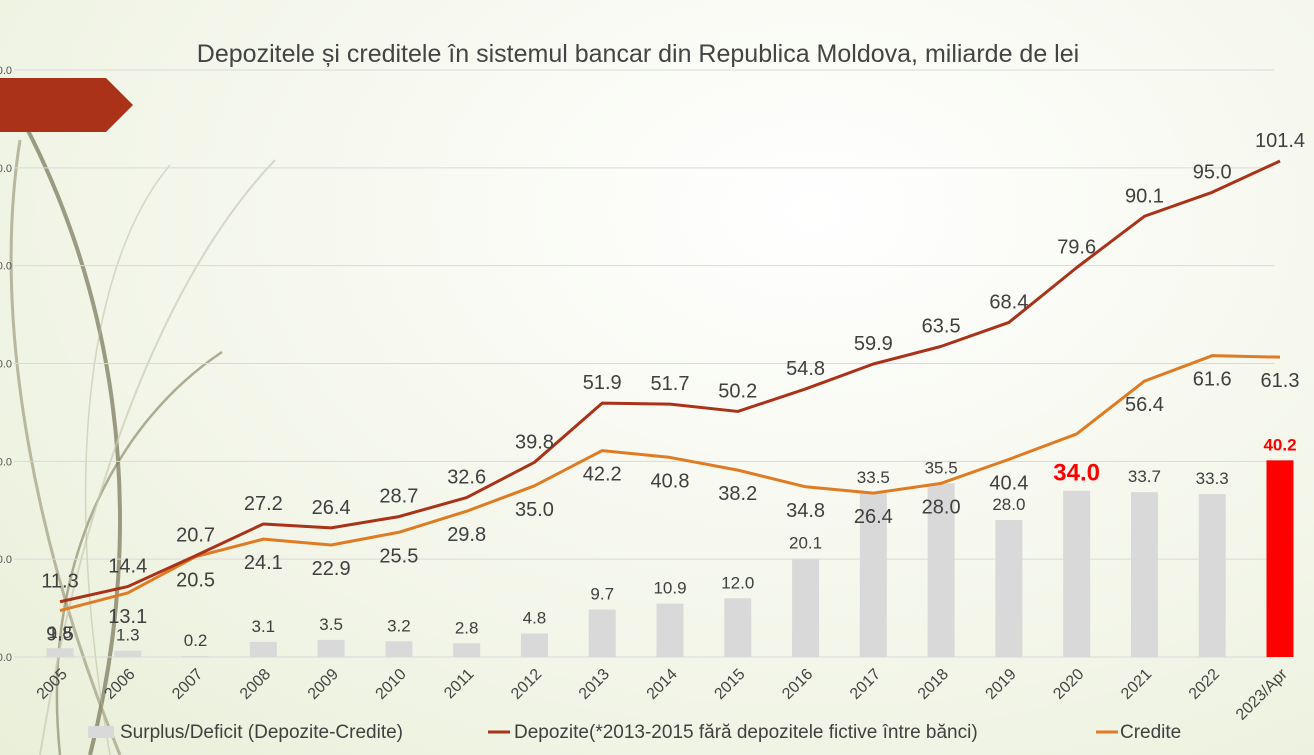  Describe the element at coordinates (398, 556) in the screenshot. I see `credits-data-label: 25.5` at that location.